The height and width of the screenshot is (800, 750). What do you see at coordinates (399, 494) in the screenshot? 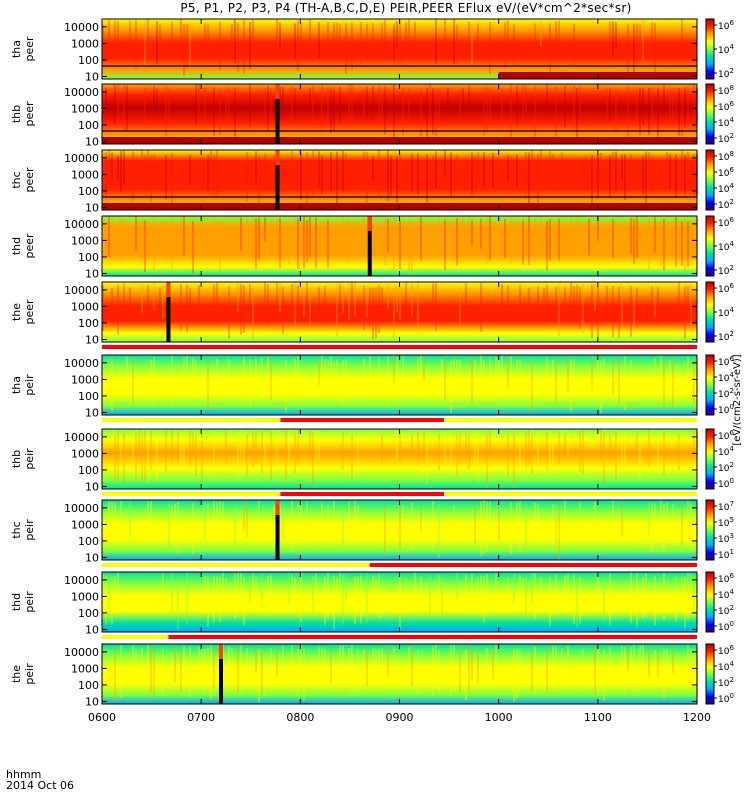
I see `mode-bar` at bounding box center [399, 494].